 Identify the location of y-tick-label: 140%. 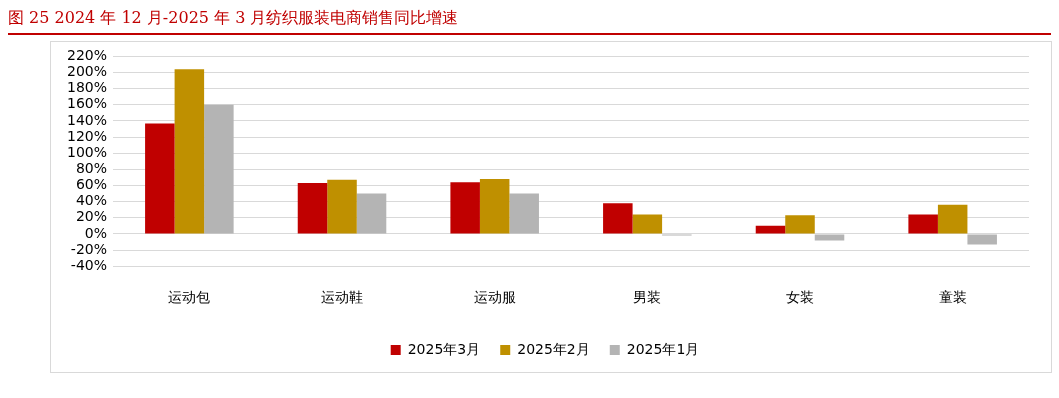
(87, 119).